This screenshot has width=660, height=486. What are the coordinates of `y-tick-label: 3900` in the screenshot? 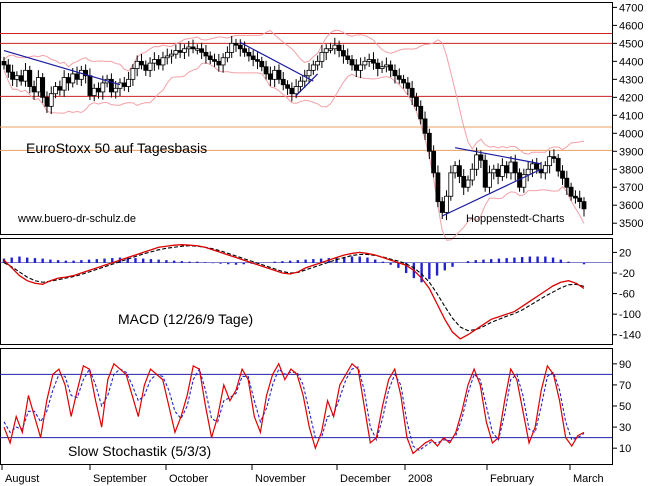 It's located at (631, 152).